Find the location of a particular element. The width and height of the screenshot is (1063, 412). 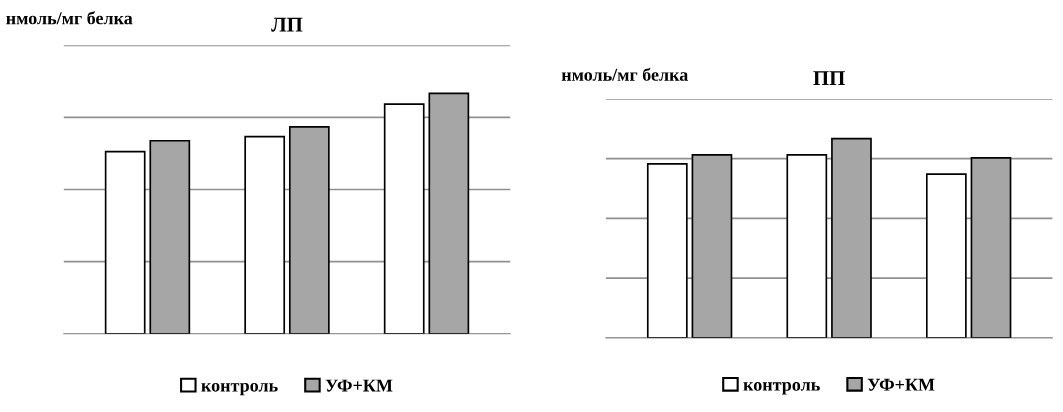

chart-title: ЛП is located at coordinates (287, 24).